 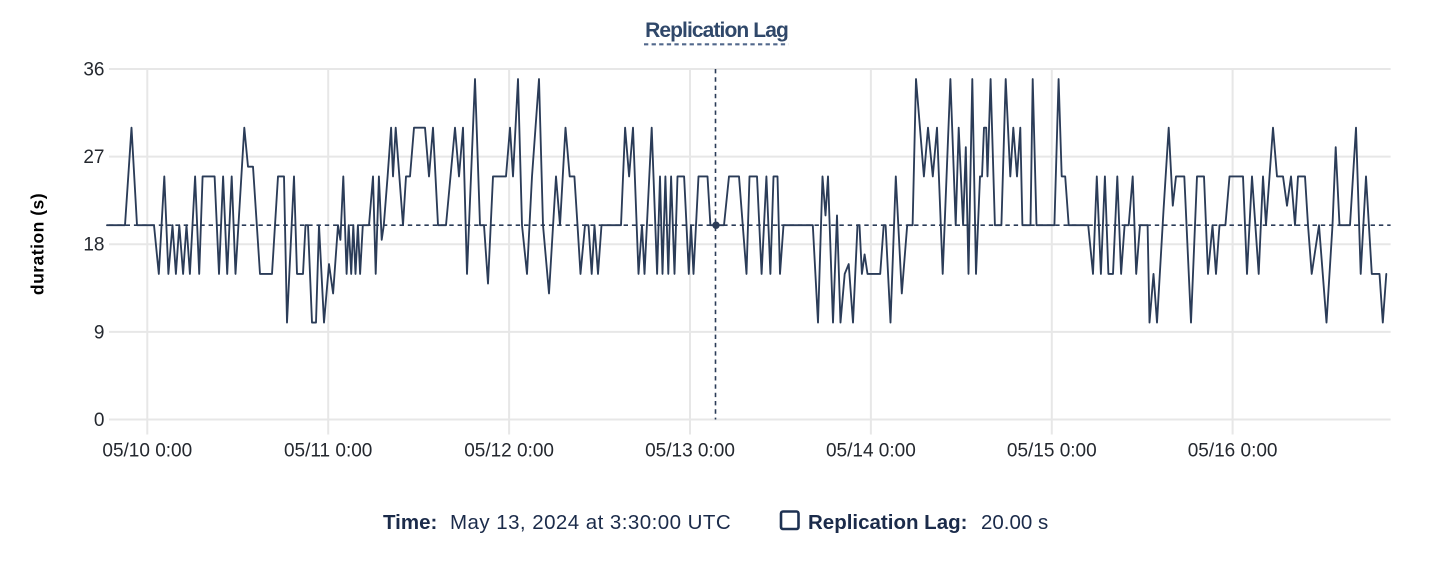 I want to click on svg-text: 20.00 s, so click(x=1014, y=522).